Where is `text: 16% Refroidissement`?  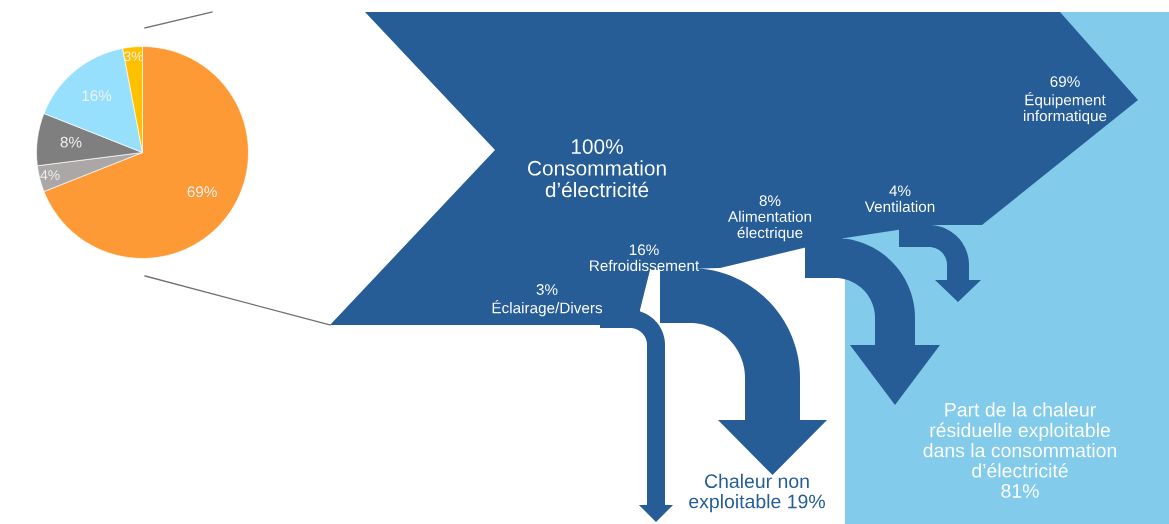
text: 16% Refroidissement is located at coordinates (645, 258).